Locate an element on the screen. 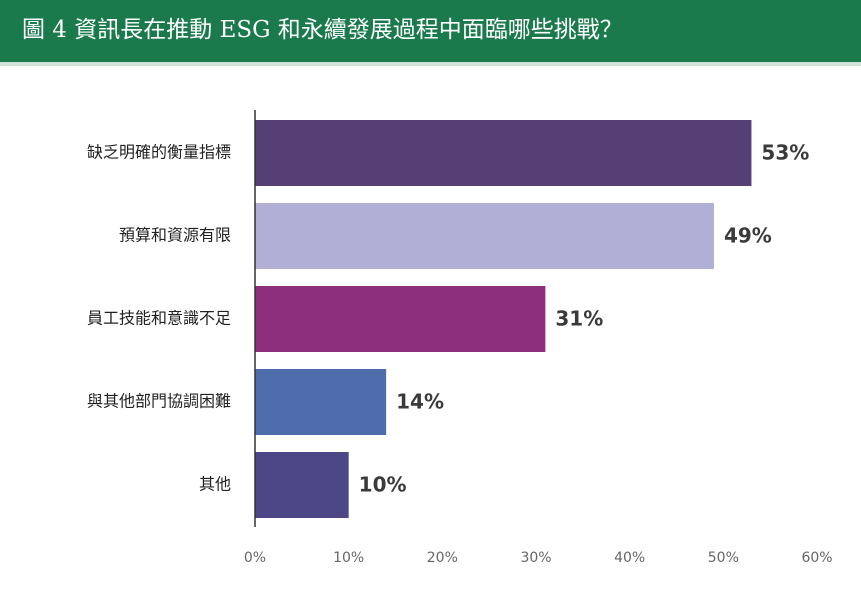 Image resolution: width=861 pixels, height=594 pixels. x-tick-label: 50% is located at coordinates (723, 558).